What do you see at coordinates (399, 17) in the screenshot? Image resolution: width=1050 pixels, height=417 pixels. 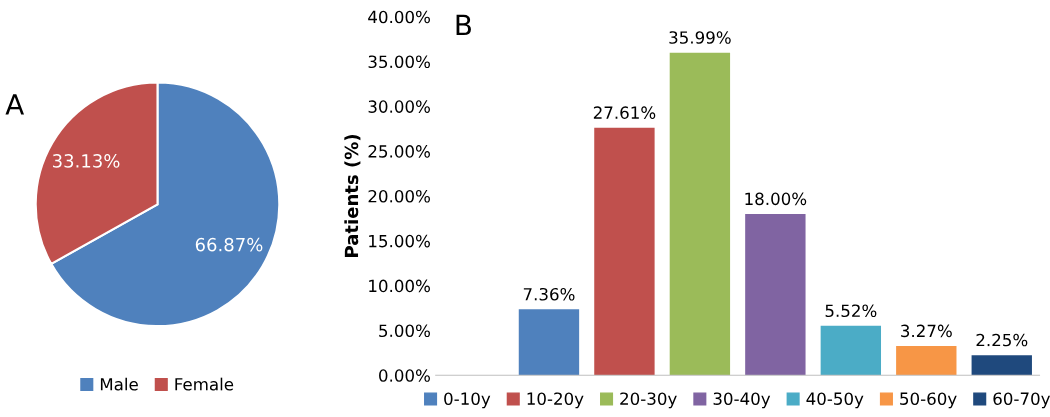 I see `y-tick-label: 40.00%` at bounding box center [399, 17].